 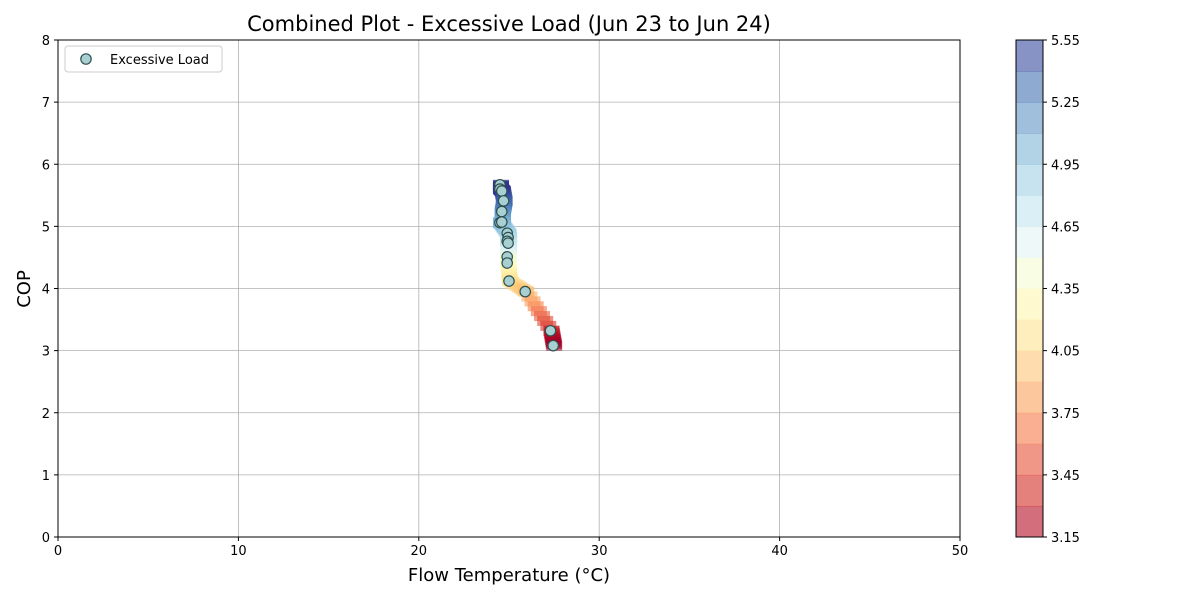 What do you see at coordinates (960, 551) in the screenshot?
I see `x-tick-label: 50` at bounding box center [960, 551].